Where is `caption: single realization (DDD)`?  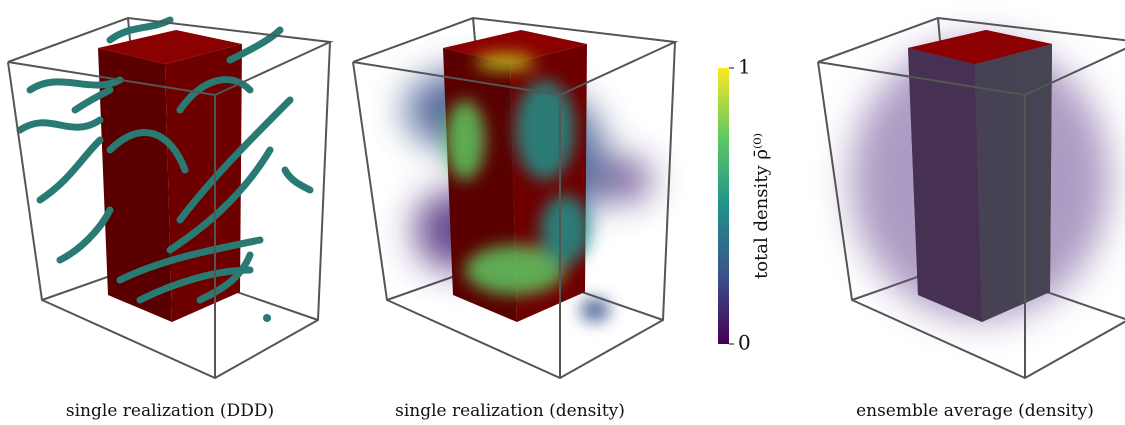 caption: single realization (DDD) is located at coordinates (170, 411).